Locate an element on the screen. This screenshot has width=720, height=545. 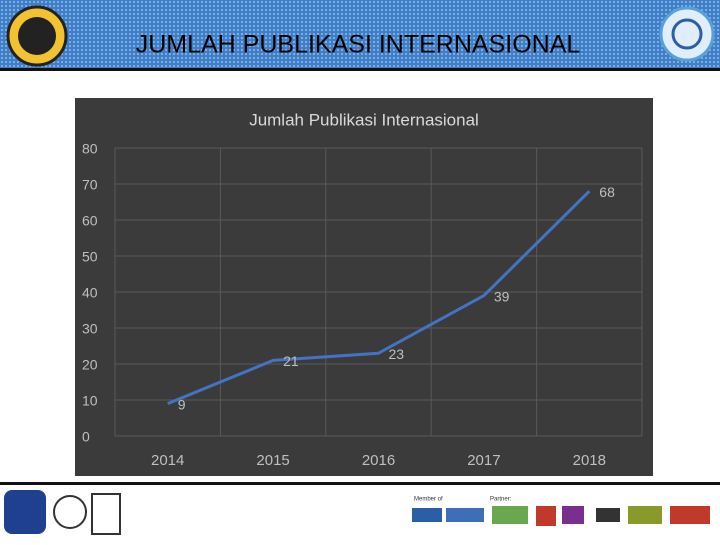
x-tick-label: 2016 is located at coordinates (378, 460).